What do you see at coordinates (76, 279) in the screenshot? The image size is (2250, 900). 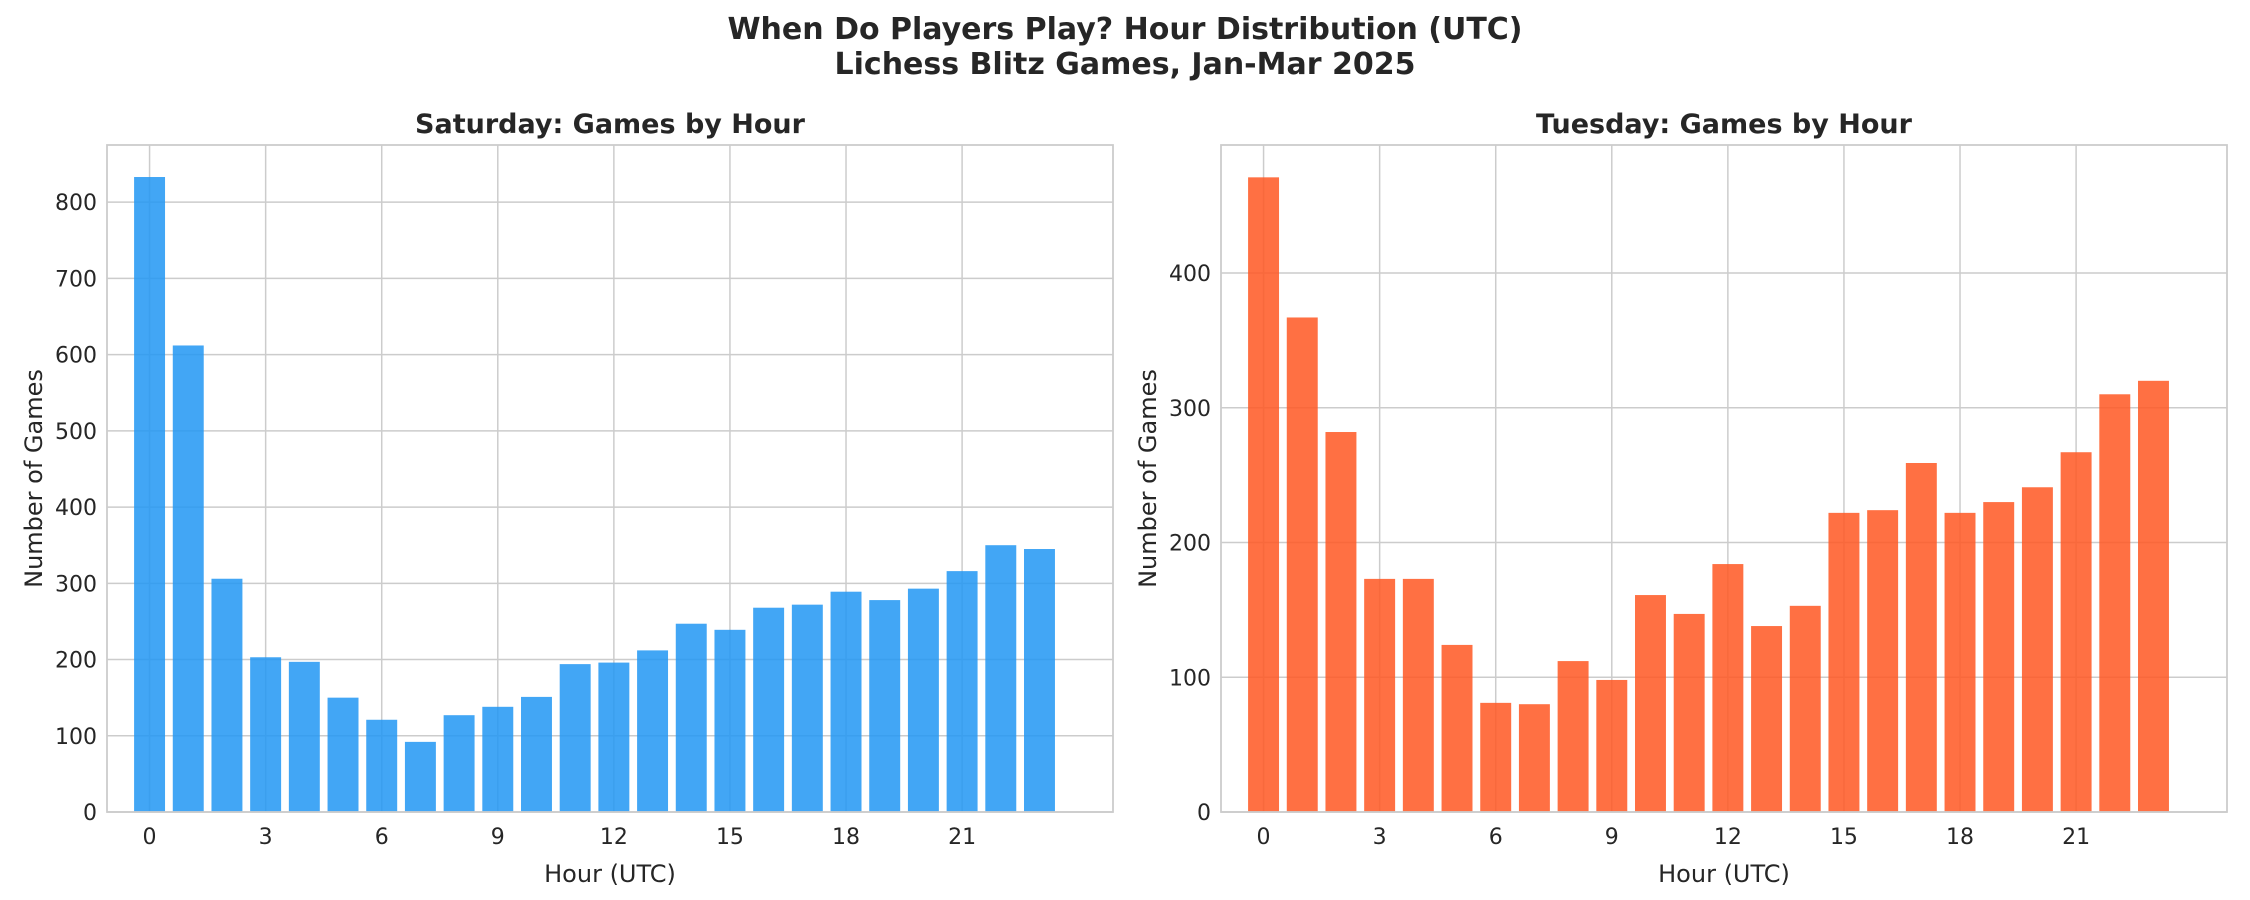 I see `y-tick-label: 700` at bounding box center [76, 279].